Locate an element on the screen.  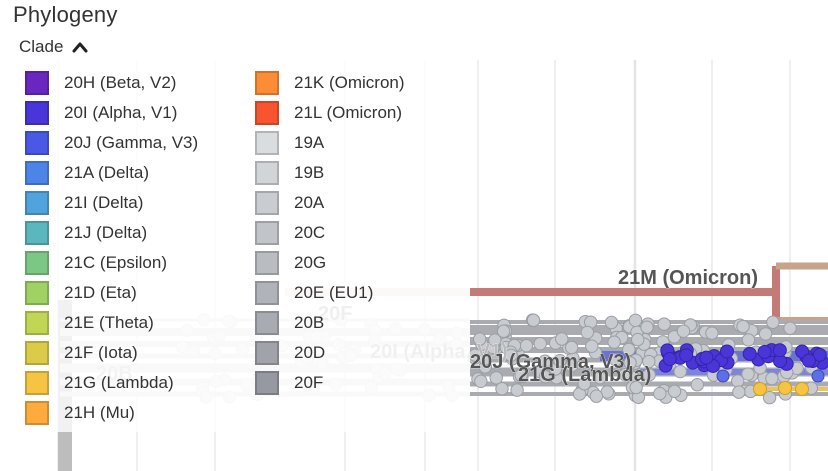
legend-label: 20I (Alpha, V1) is located at coordinates (121, 112).